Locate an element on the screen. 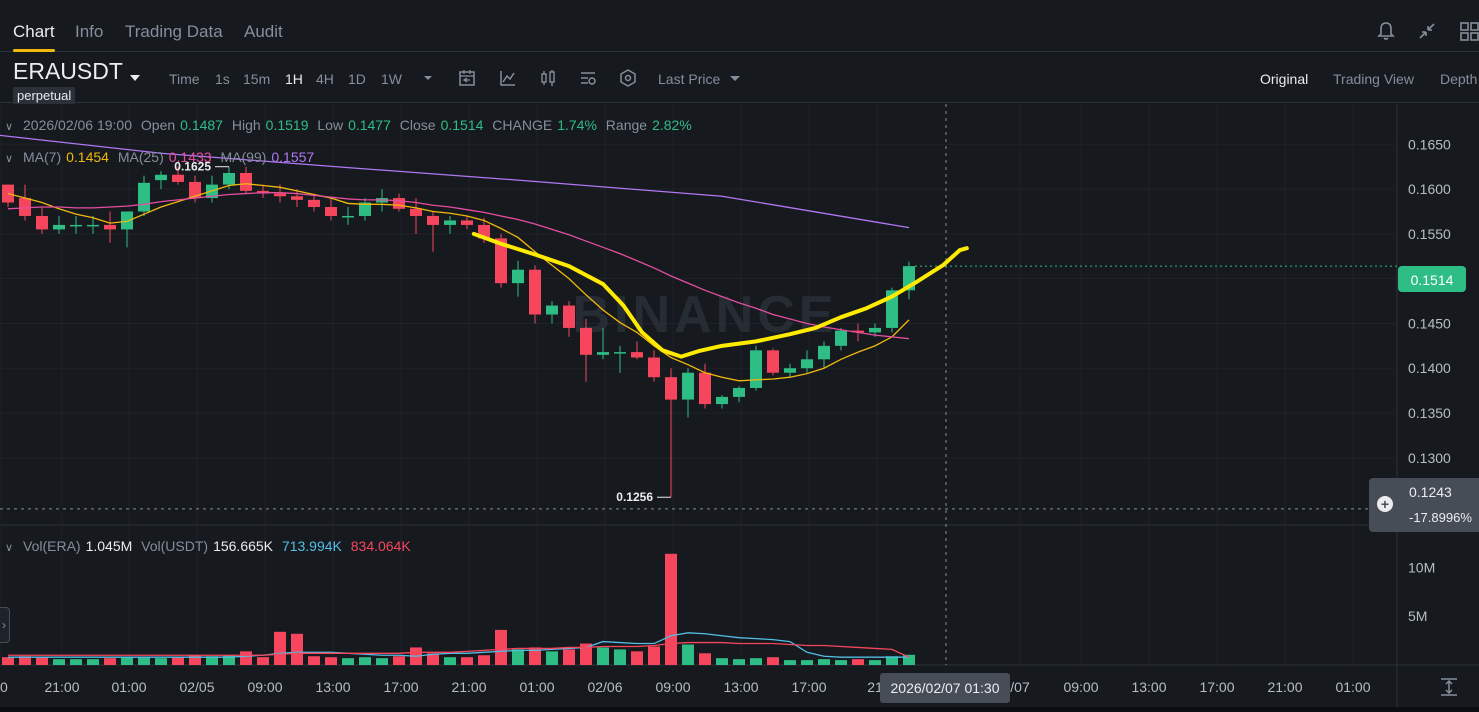 Image resolution: width=1479 pixels, height=712 pixels. bottom-border is located at coordinates (739, 709).